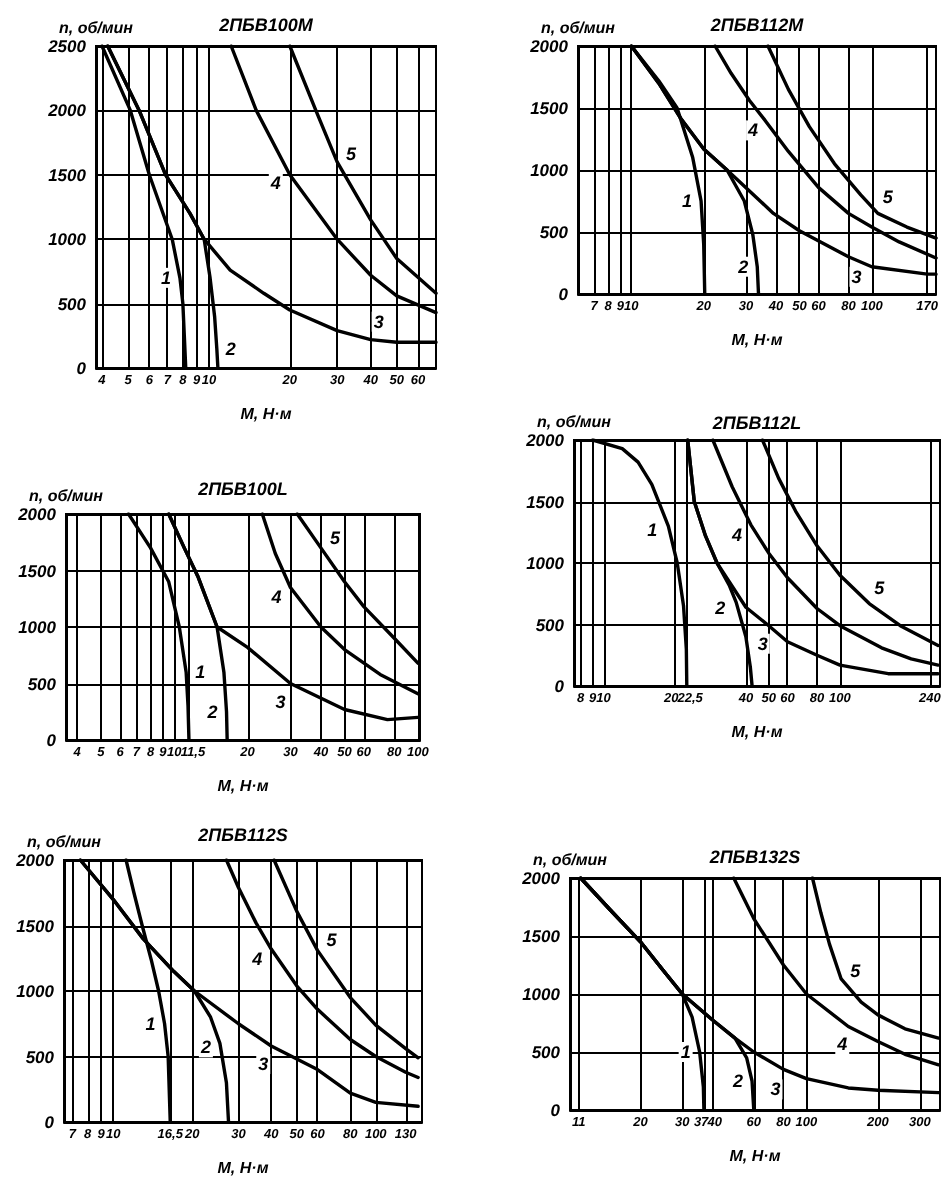  Describe the element at coordinates (66, 46) in the screenshot. I see `y-tick-label: 2500` at that location.